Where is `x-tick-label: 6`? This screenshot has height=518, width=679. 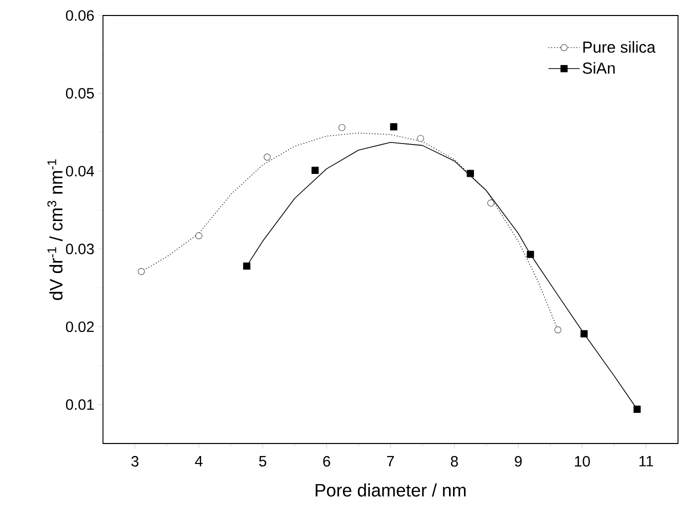
x-tick-label: 6 is located at coordinates (326, 461).